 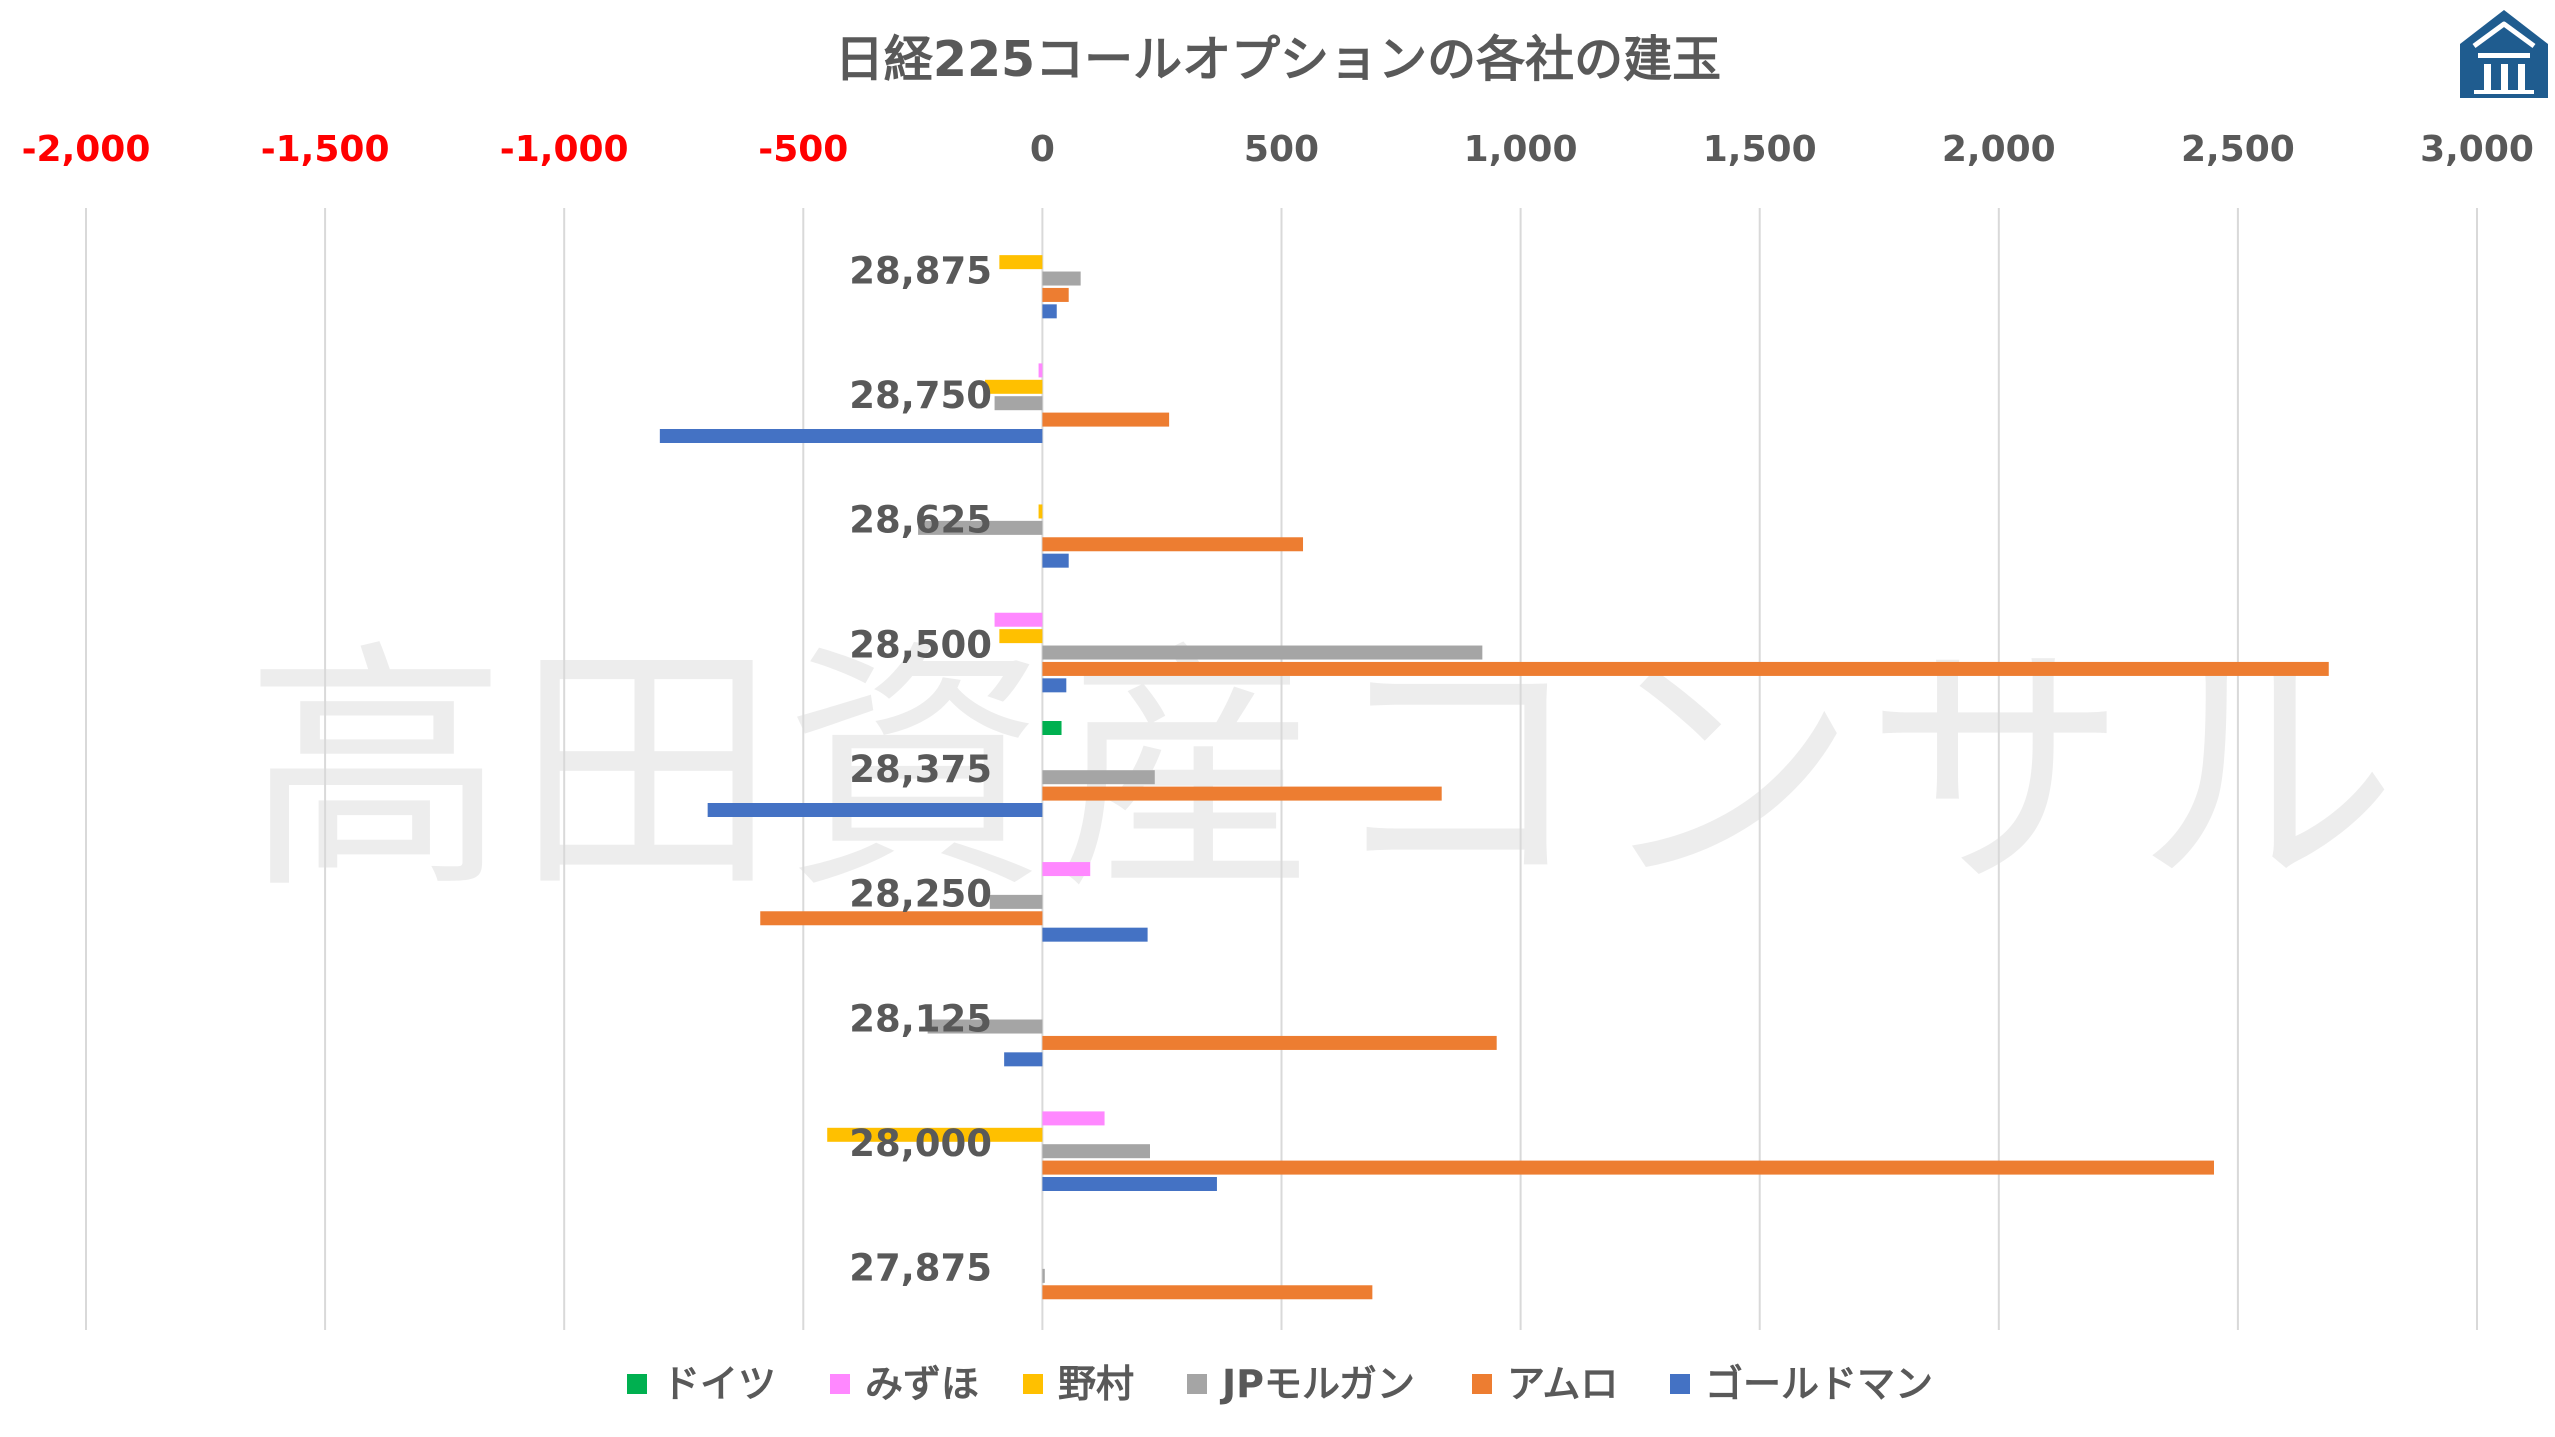 I want to click on x-tick-label: -2,000, so click(x=86, y=149).